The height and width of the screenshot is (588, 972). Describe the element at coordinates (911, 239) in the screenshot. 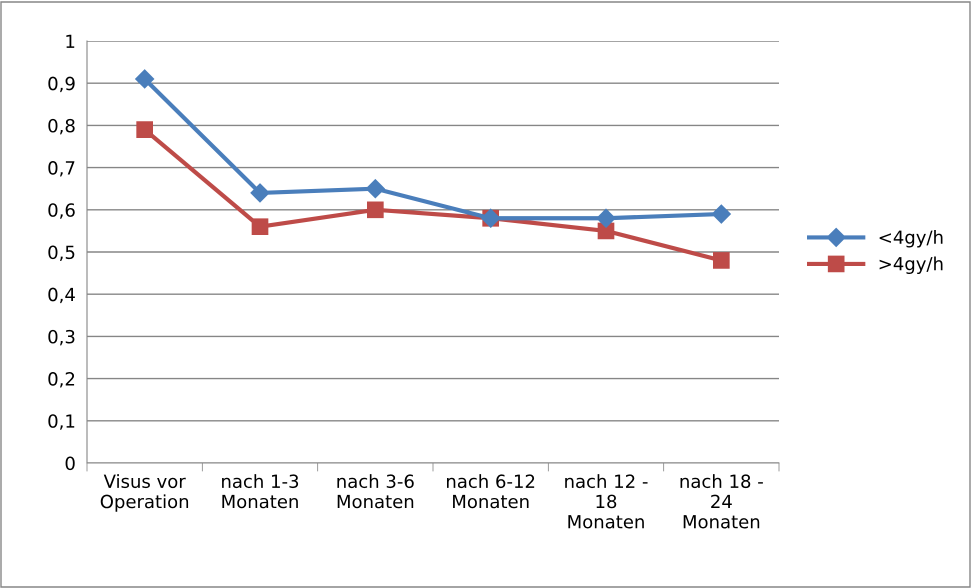

I see `legend-label: <4gy/h` at that location.